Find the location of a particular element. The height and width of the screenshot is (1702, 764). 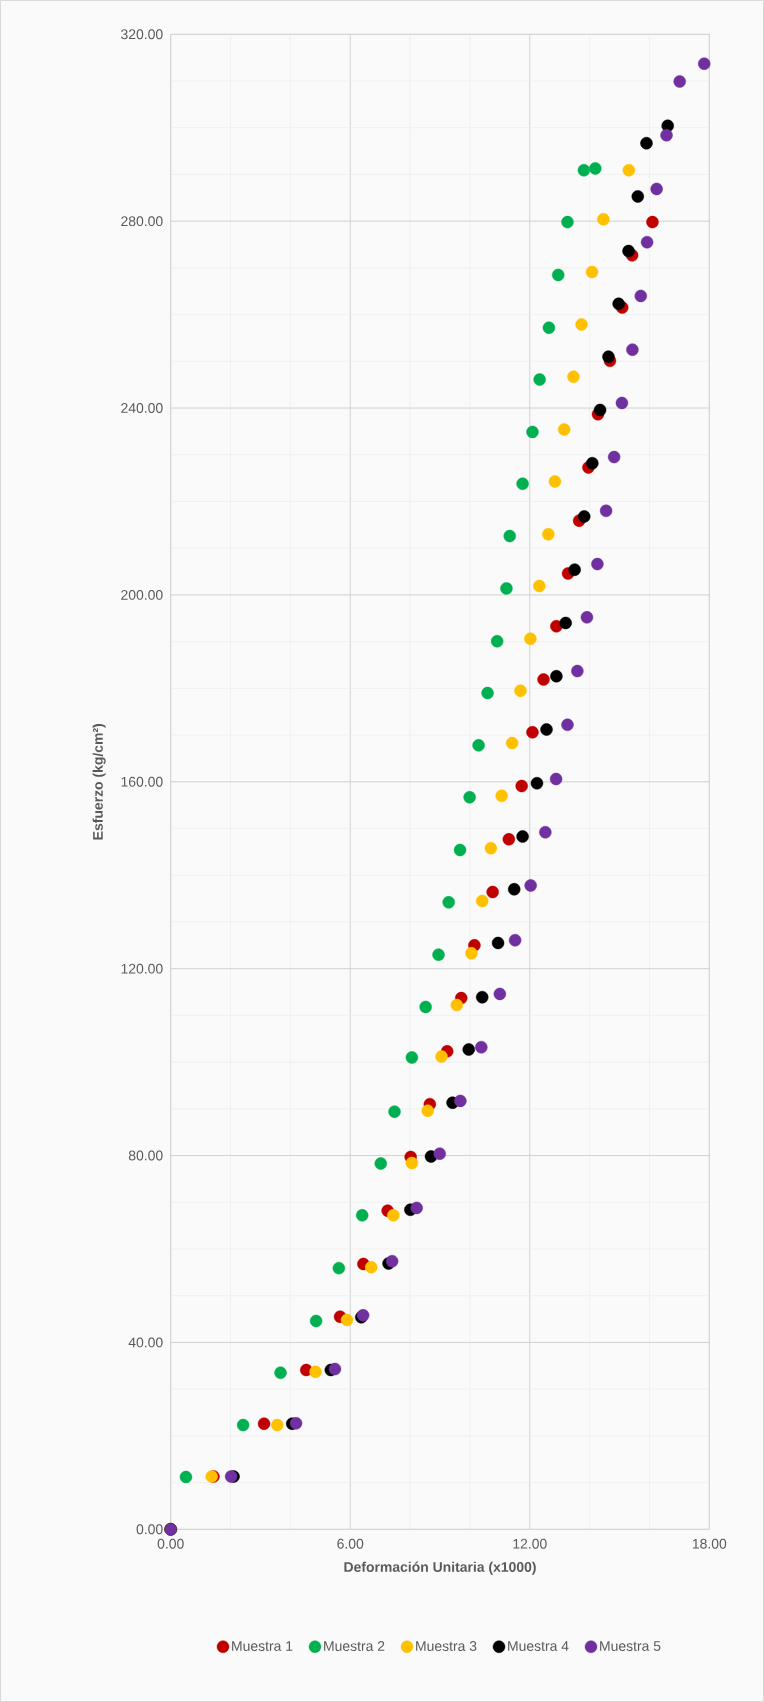

x-axis-title: Deformación Unitaria (x1000) is located at coordinates (440, 1568).